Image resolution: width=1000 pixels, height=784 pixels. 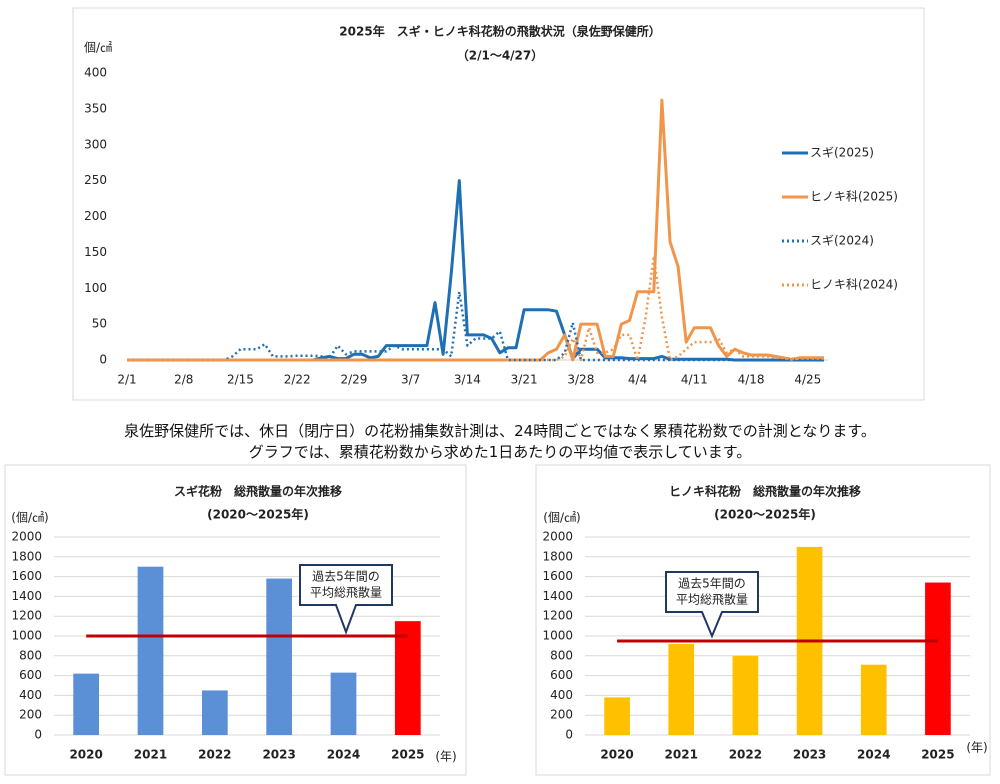 What do you see at coordinates (500, 452) in the screenshot?
I see `note: グラフでは、累積花粉数から求めた1日あたりの平均値で表示しています。` at bounding box center [500, 452].